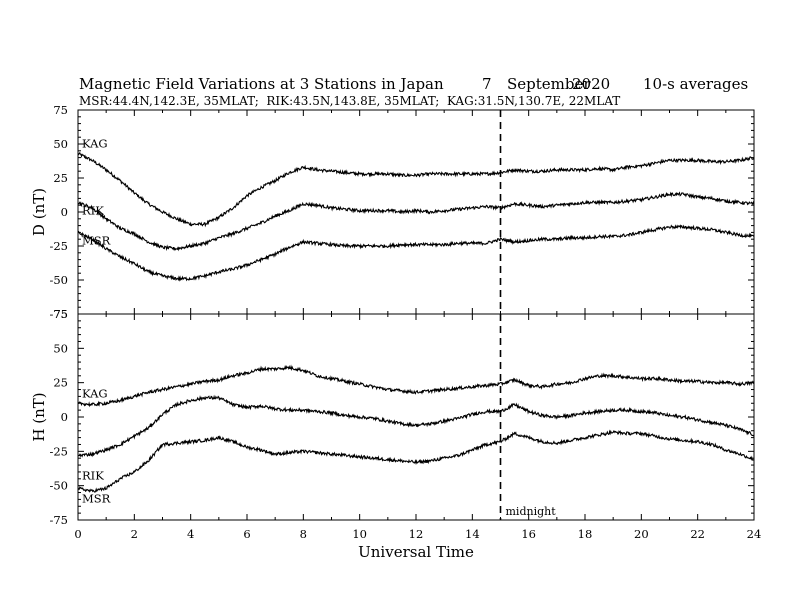 This screenshot has height=612, width=792. What do you see at coordinates (754, 534) in the screenshot?
I see `x-tick-label: 24` at bounding box center [754, 534].